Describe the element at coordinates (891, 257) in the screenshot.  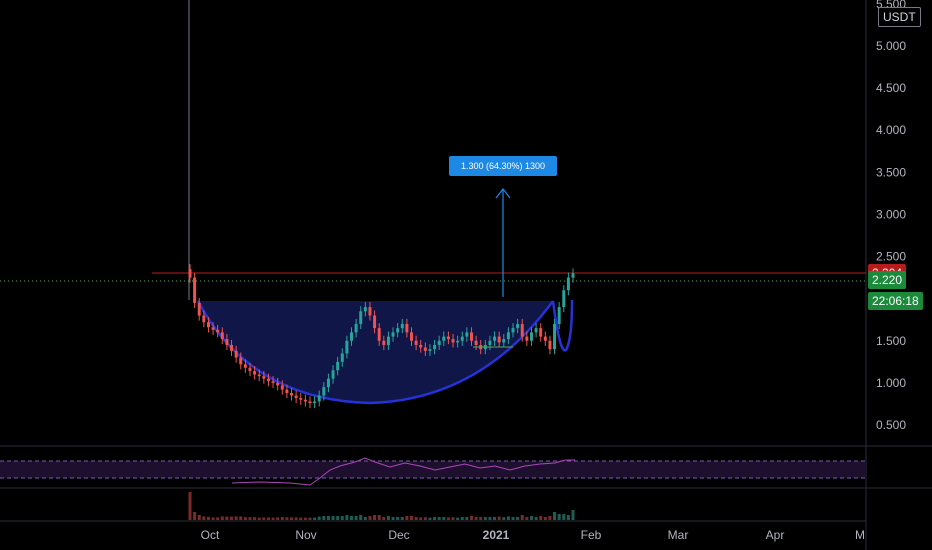
I see `price-tick-label: 2.500` at that location.